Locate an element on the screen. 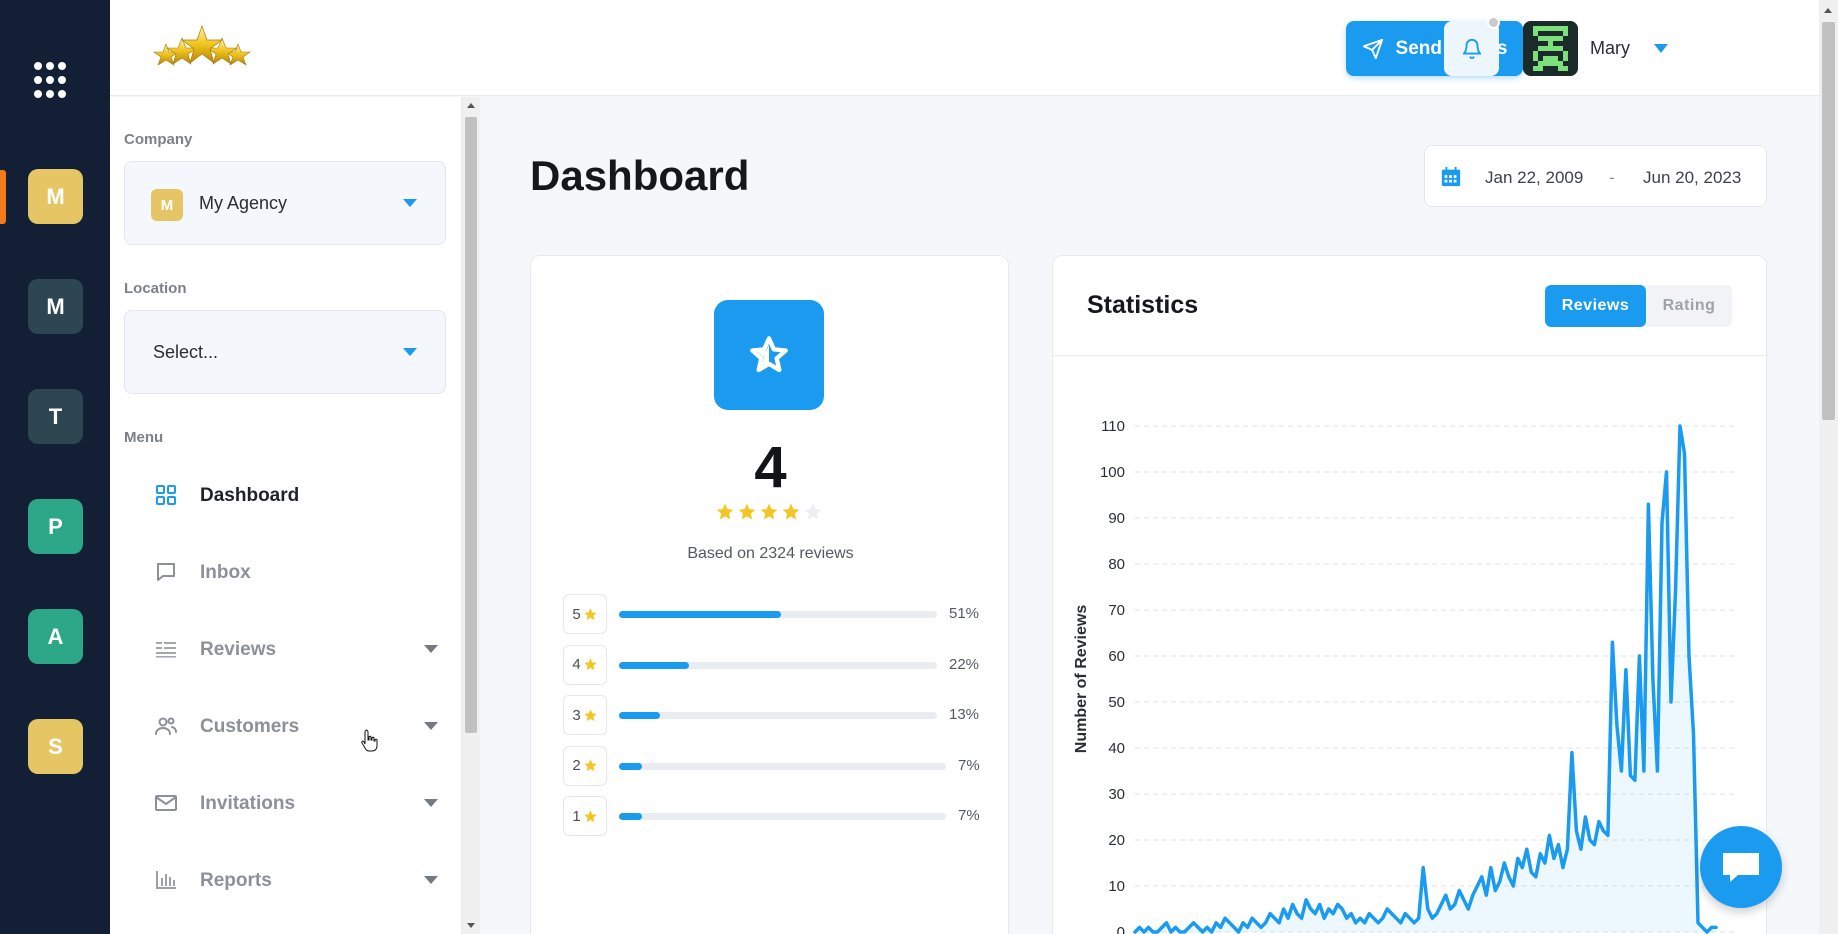 The width and height of the screenshot is (1838, 934). page-scrollbar is located at coordinates (1828, 467).